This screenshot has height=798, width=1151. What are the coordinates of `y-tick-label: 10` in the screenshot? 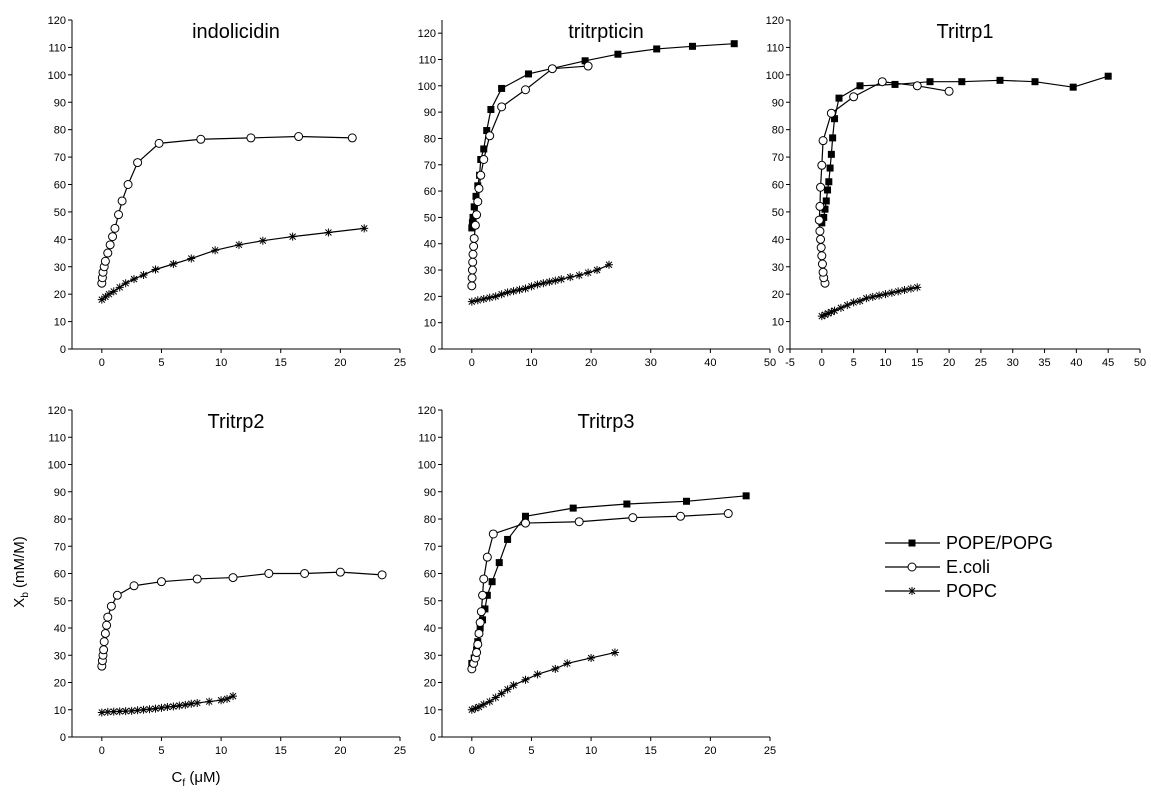 It's located at (430, 711).